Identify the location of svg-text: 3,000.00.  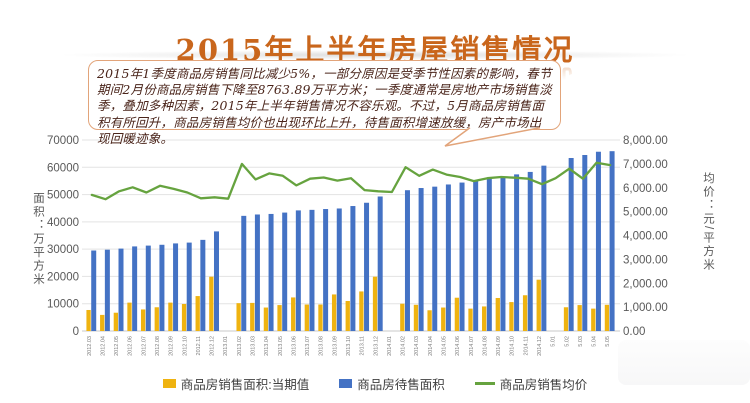
(645, 260).